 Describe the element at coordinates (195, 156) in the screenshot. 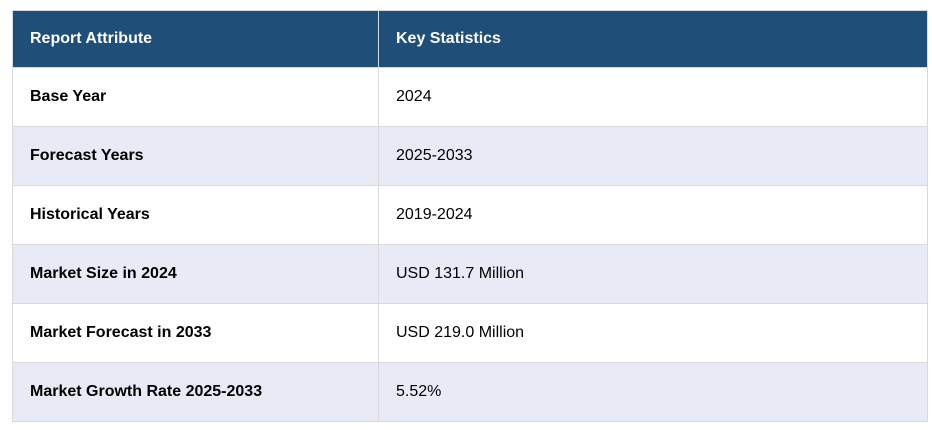

I see `row-attribute: Forecast Years` at that location.